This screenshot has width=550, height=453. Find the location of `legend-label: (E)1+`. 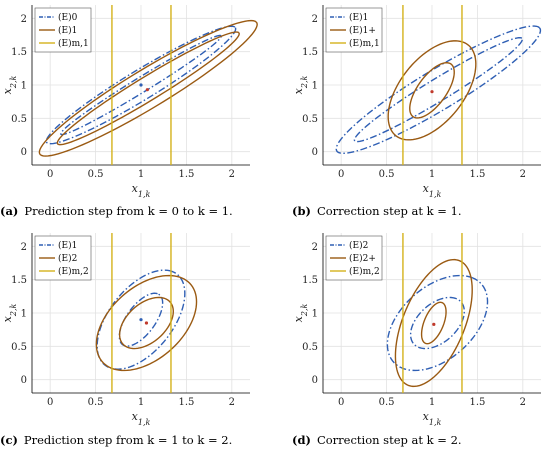

legend-label: (E)1+ is located at coordinates (362, 30).